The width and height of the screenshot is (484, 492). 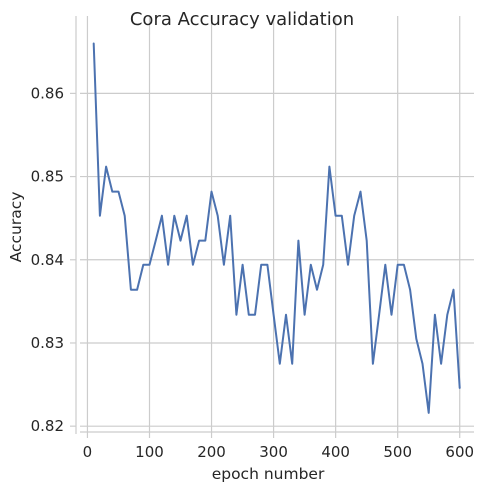 I want to click on y-axis-title: Accuracy, so click(x=16, y=227).